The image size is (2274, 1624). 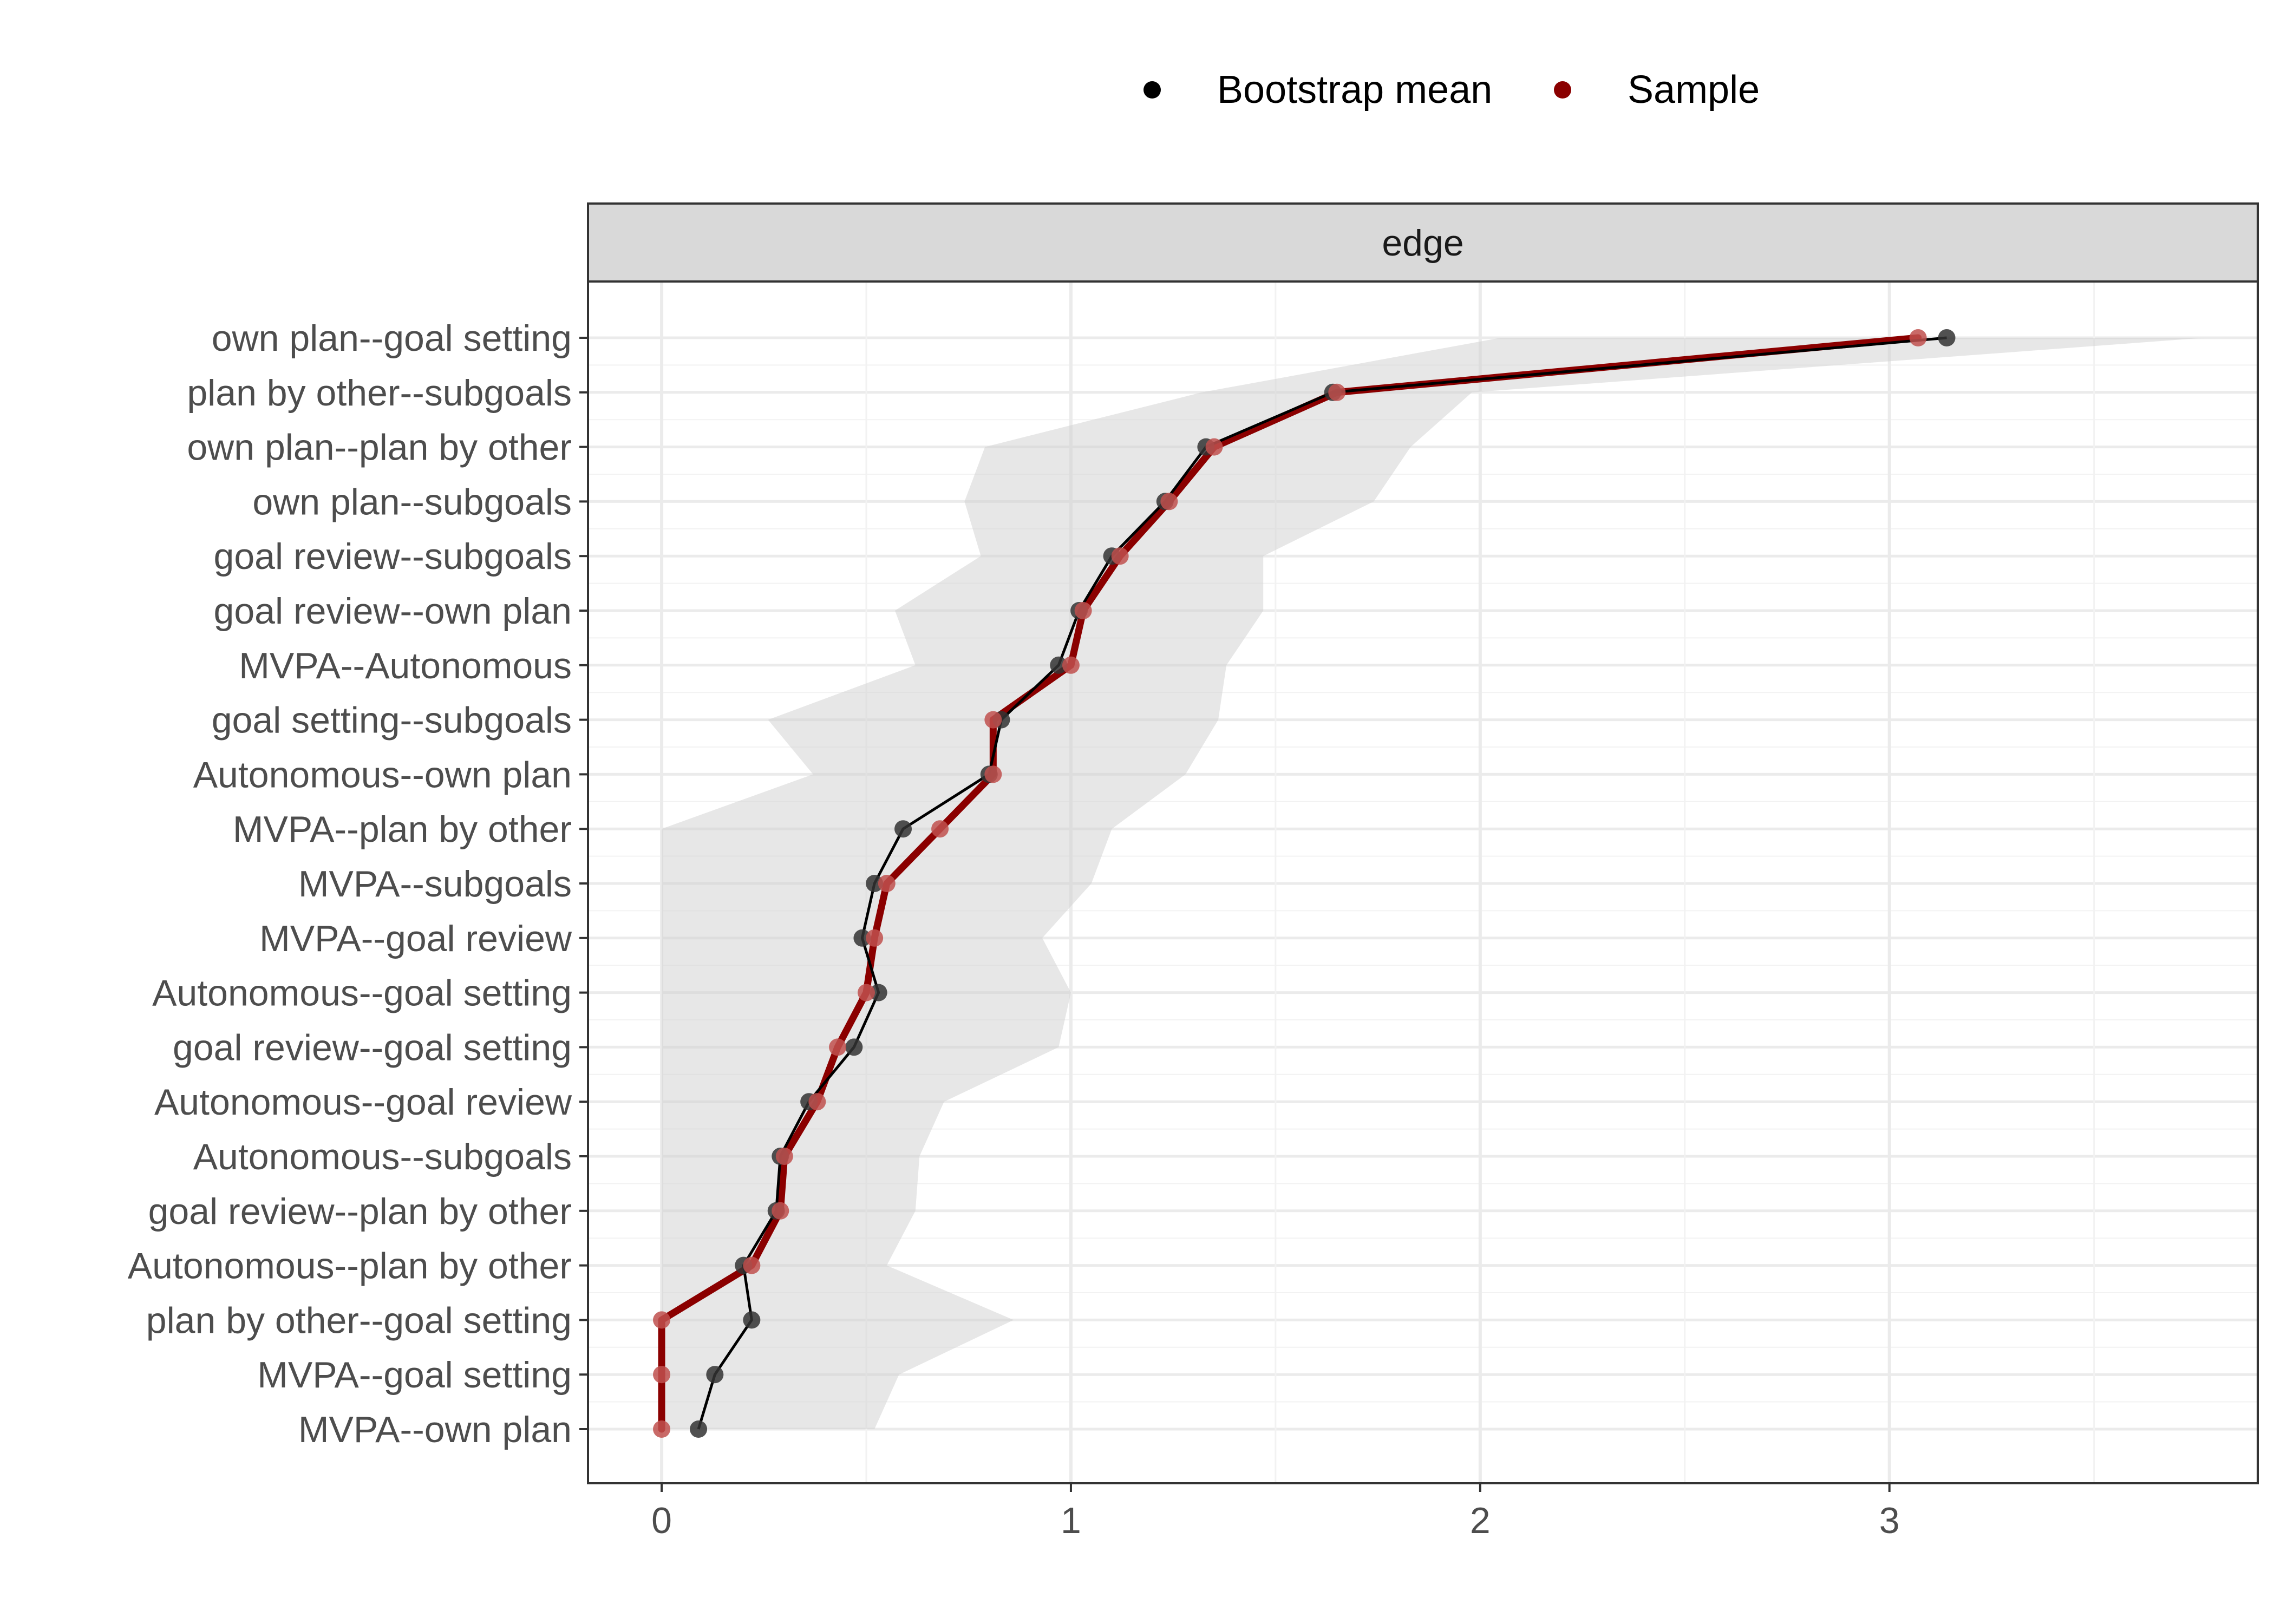 What do you see at coordinates (382, 1156) in the screenshot?
I see `y-tick-label: Autonomous--subgoals` at bounding box center [382, 1156].